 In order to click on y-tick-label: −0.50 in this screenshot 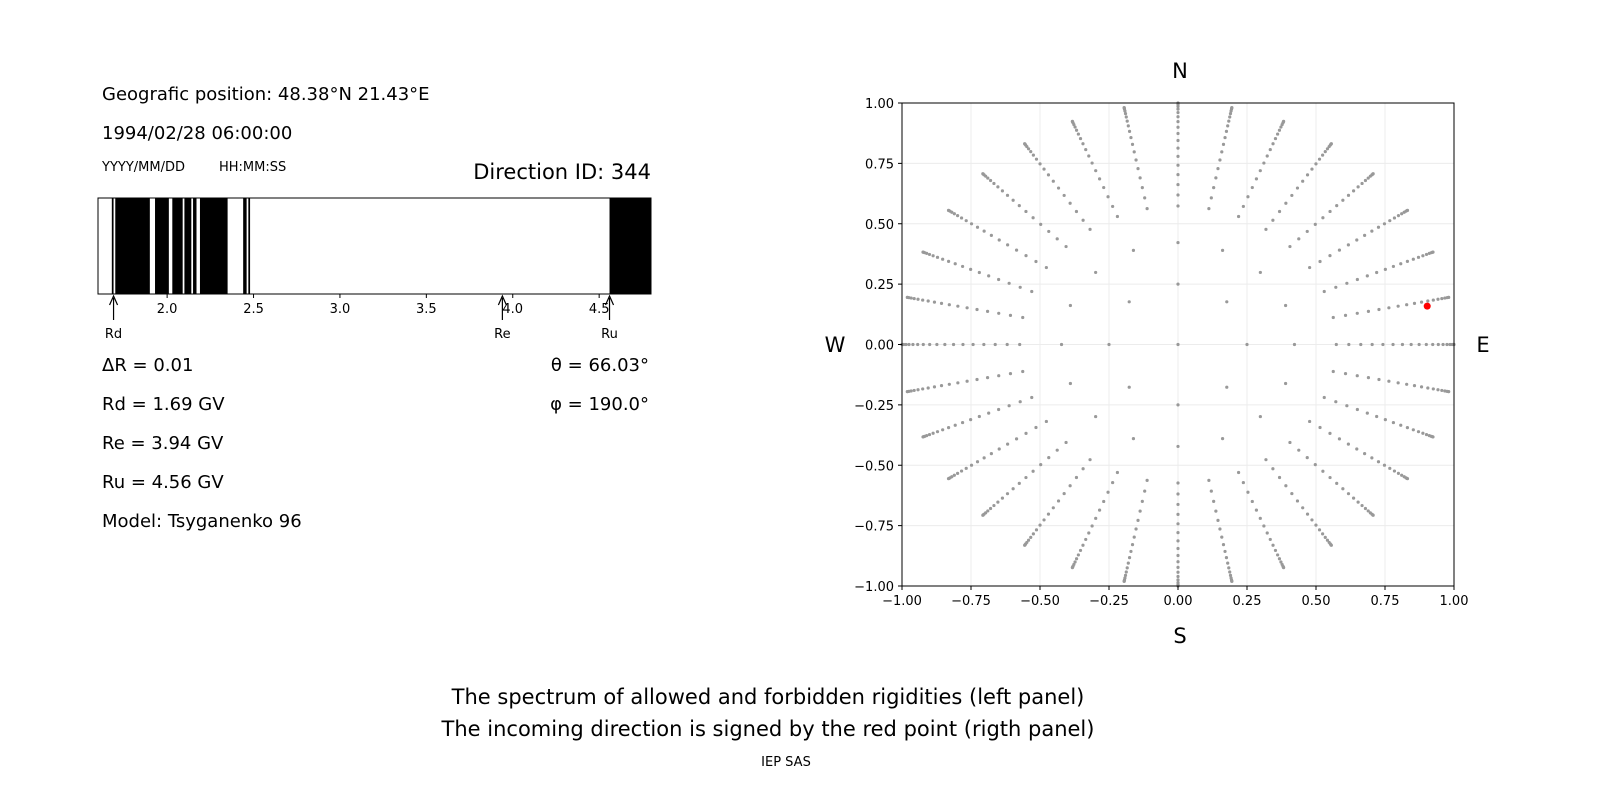, I will do `click(874, 466)`.